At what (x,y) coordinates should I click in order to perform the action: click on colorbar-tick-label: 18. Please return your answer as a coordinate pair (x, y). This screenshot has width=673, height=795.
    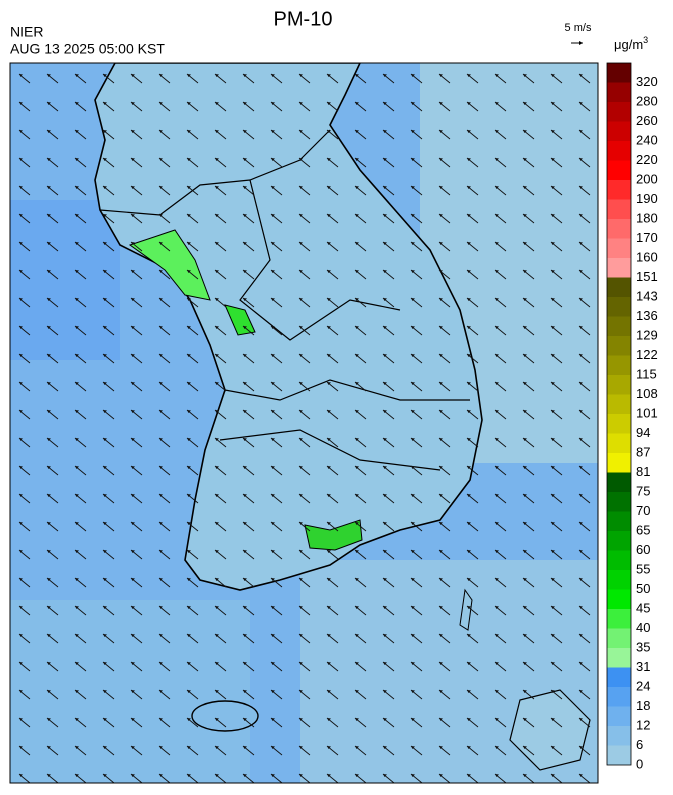
    Looking at the image, I should click on (643, 705).